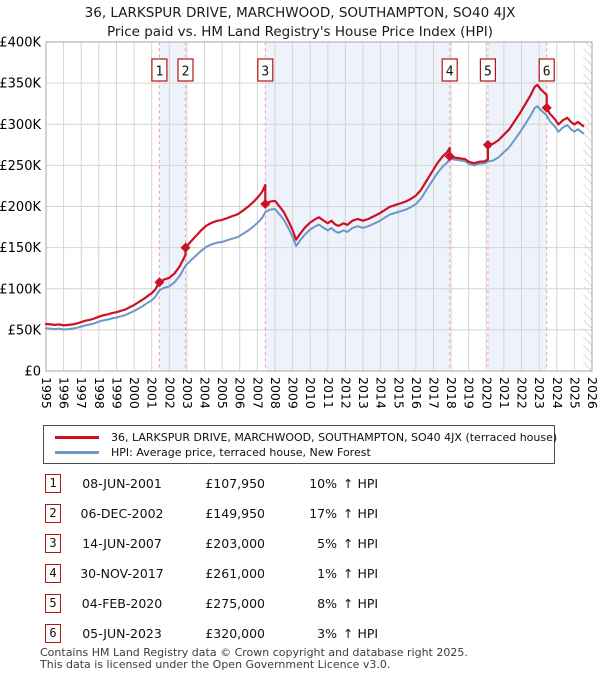 The height and width of the screenshot is (680, 600). What do you see at coordinates (300, 516) in the screenshot?
I see `table-row: 2 06-DEC-2002 £149,950 17% ↑ HPI` at bounding box center [300, 516].